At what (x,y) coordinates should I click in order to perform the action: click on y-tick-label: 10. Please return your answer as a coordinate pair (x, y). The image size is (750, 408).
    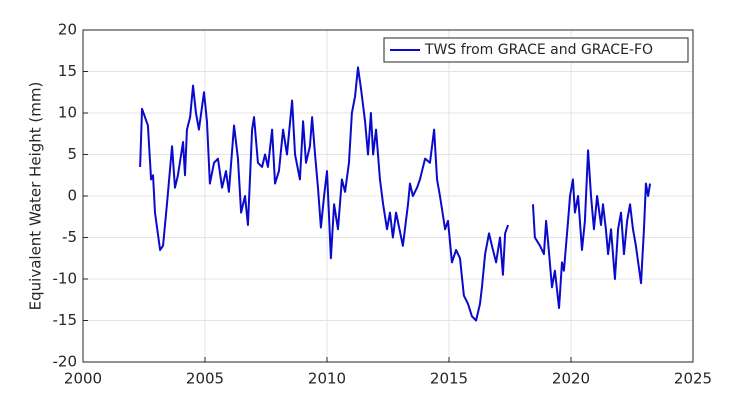
    Looking at the image, I should click on (67, 113).